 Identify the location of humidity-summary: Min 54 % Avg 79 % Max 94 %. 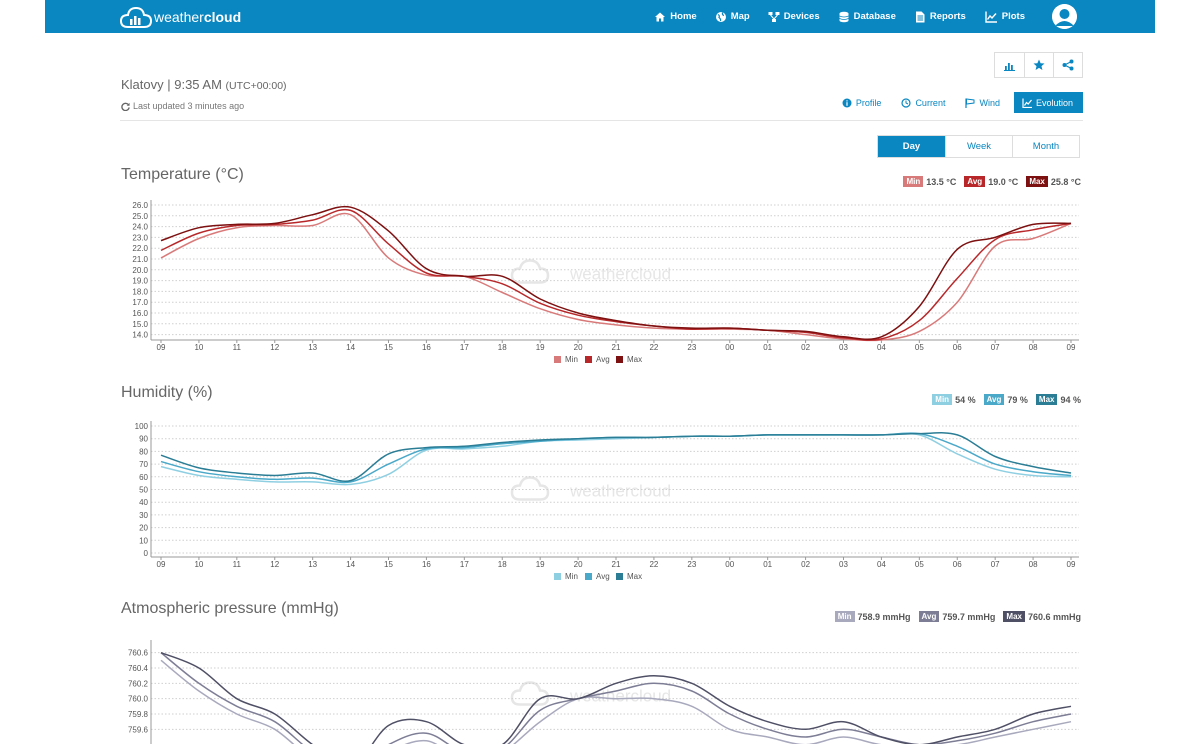
(1002, 399).